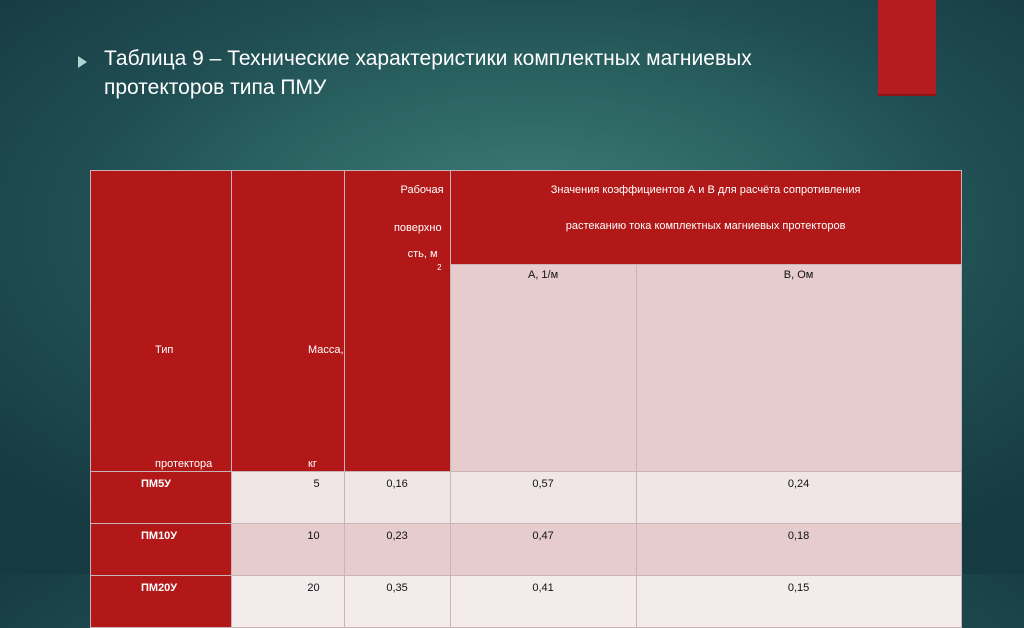 The width and height of the screenshot is (1024, 628). Describe the element at coordinates (907, 48) in the screenshot. I see `decorative-accent-bar` at that location.